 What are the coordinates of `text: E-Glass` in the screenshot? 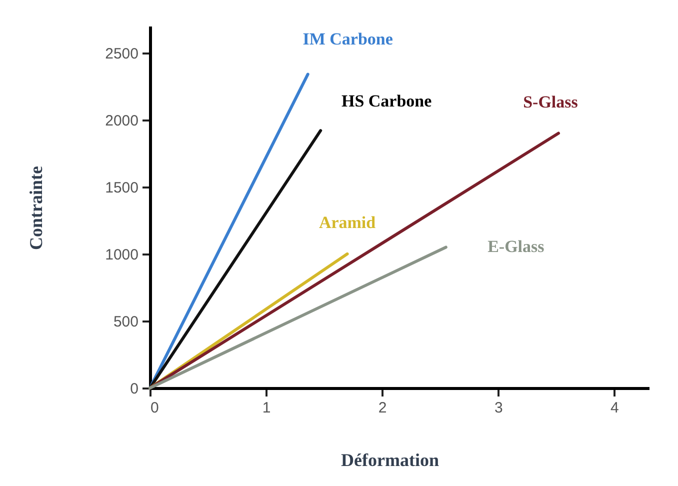 It's located at (516, 246).